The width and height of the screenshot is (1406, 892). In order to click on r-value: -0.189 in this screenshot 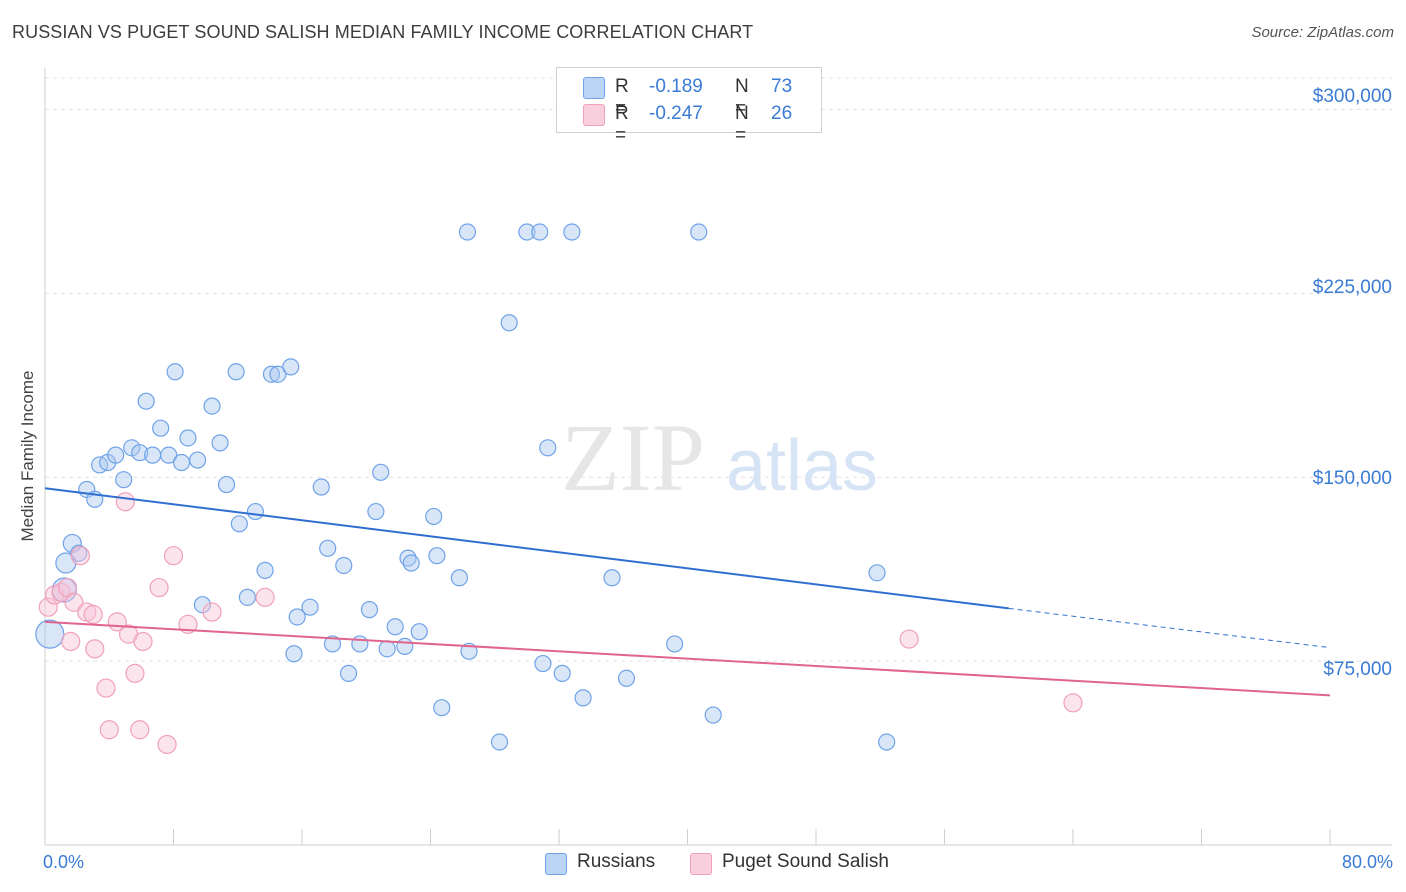, I will do `click(676, 86)`.